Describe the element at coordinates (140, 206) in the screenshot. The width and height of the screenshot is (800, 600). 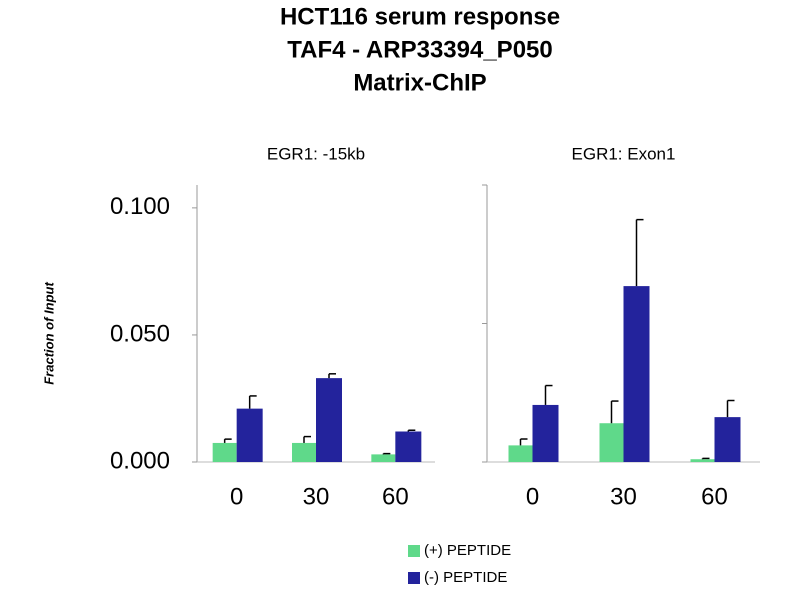
I see `y-tick-label: 0.100` at that location.